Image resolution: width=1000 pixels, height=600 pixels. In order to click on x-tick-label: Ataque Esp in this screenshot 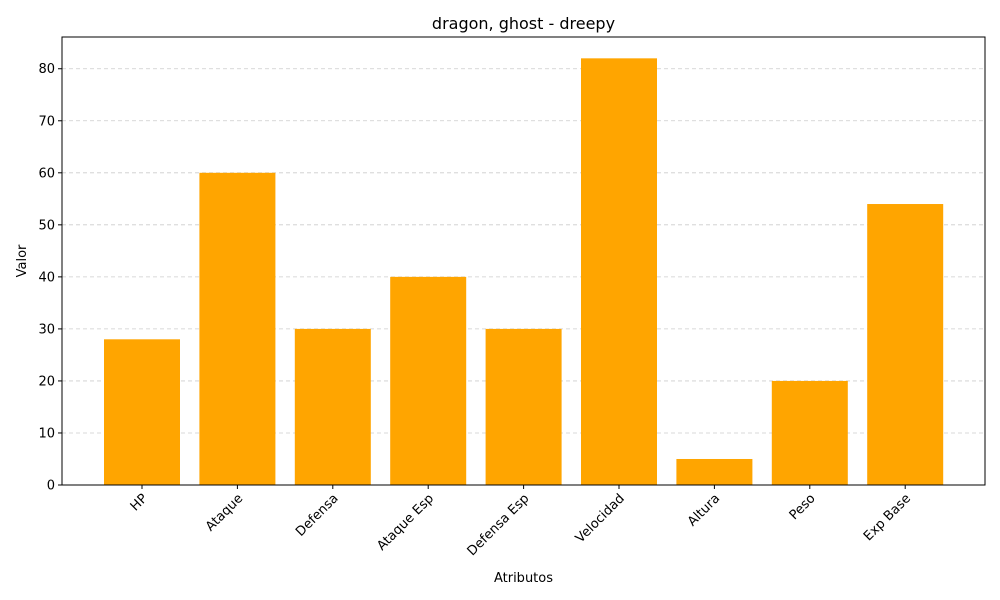, I will do `click(405, 522)`.